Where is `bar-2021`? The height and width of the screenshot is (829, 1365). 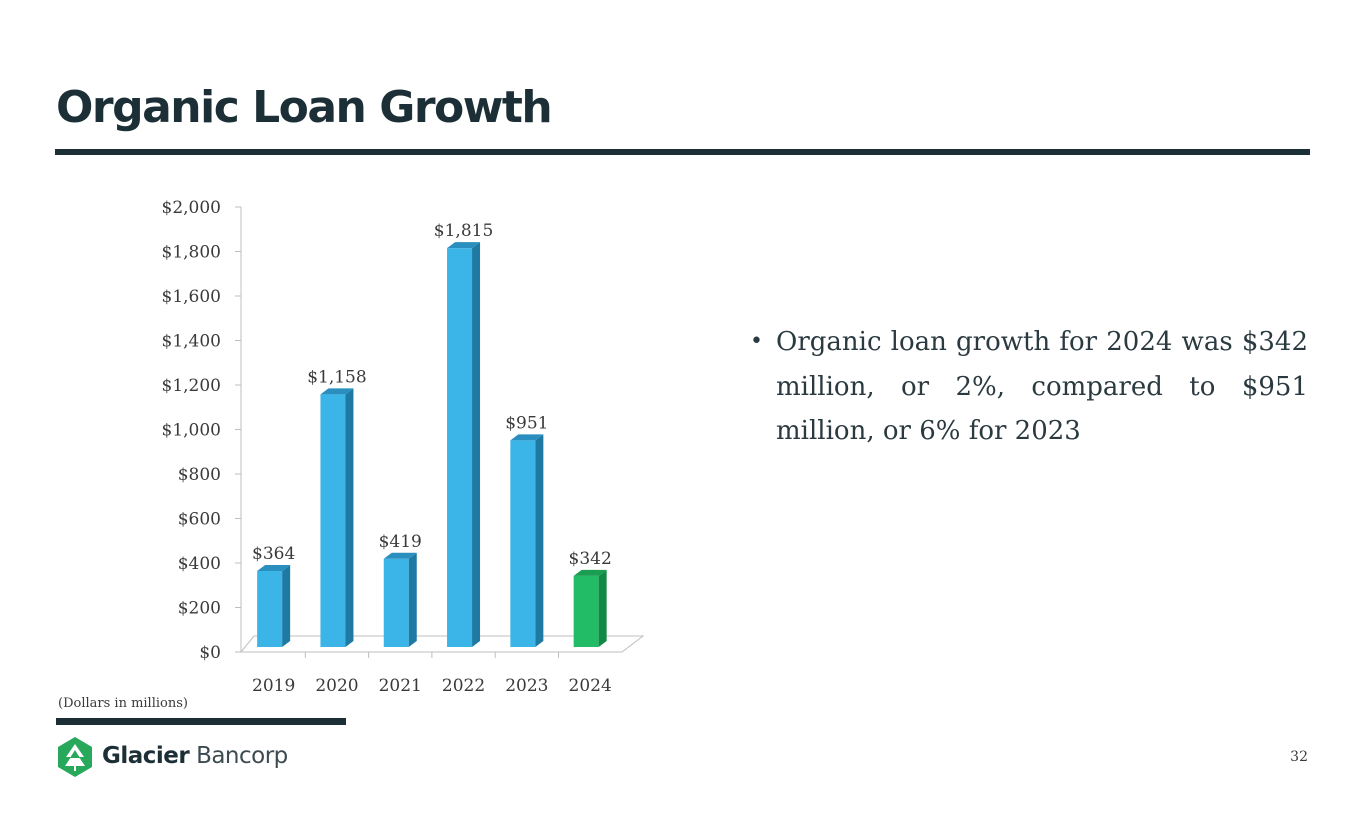 bar-2021 is located at coordinates (396, 602).